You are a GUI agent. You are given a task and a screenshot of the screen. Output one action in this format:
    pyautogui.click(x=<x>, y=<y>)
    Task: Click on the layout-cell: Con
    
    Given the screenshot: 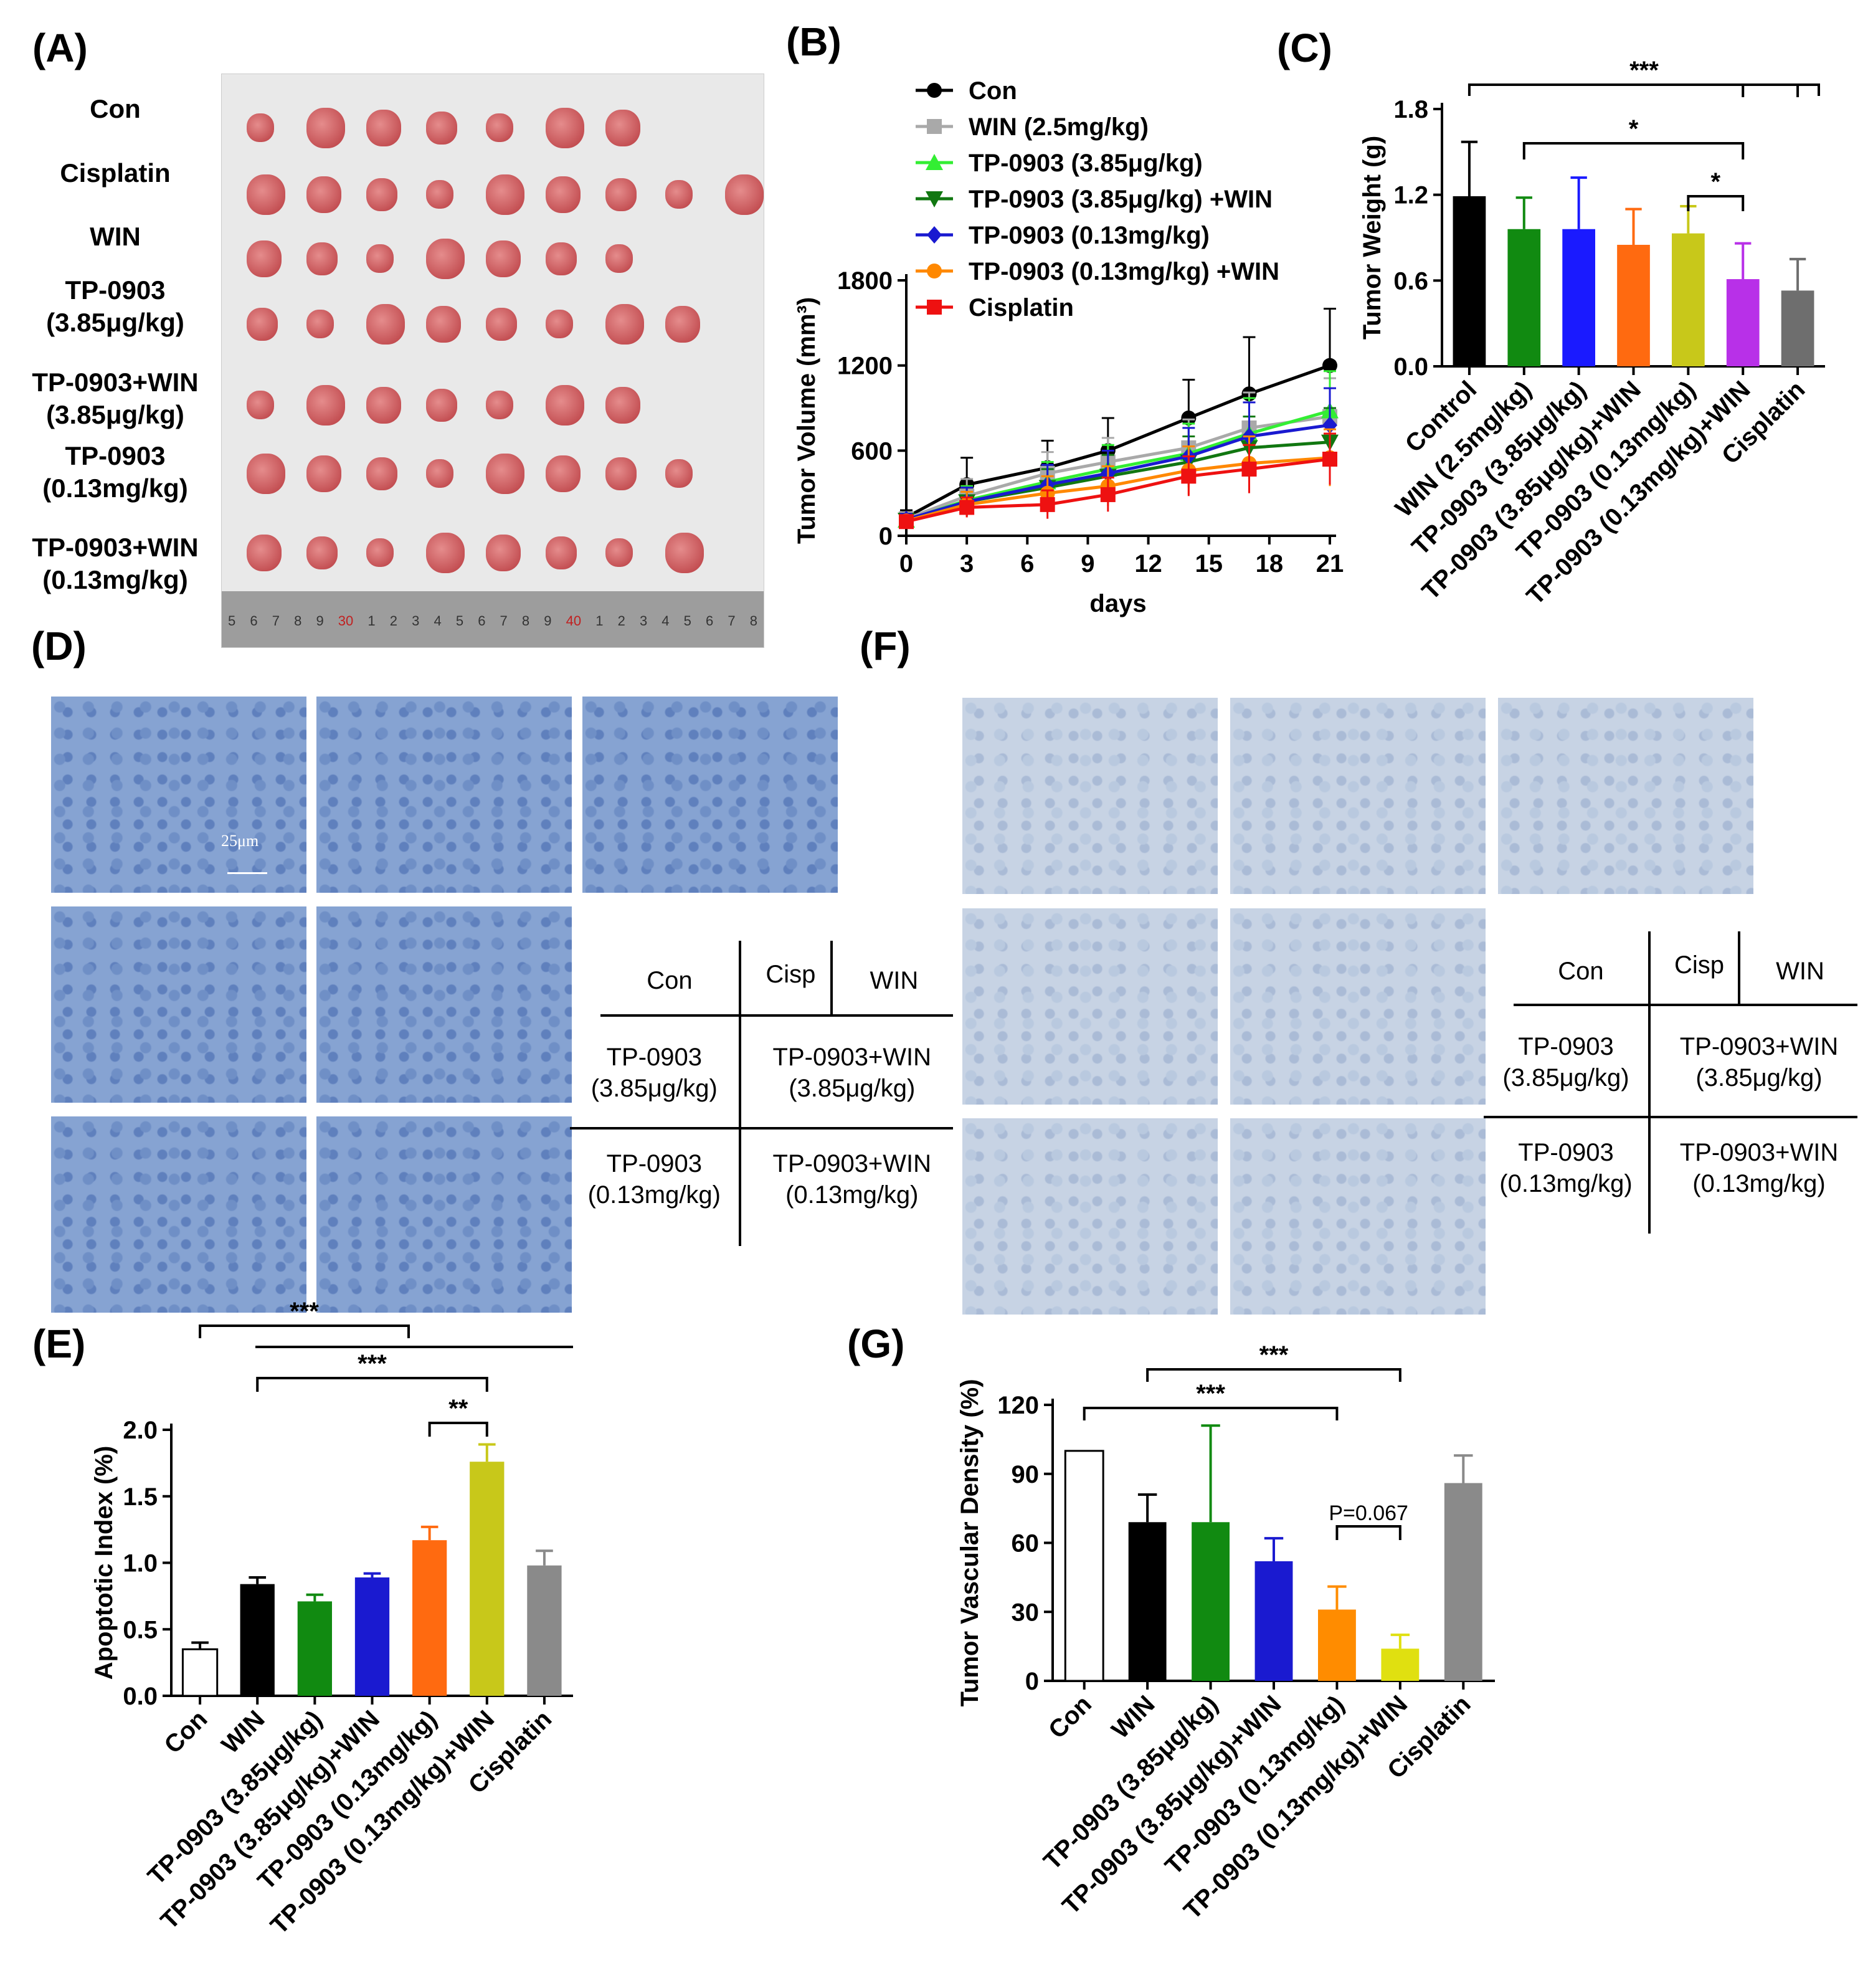 What is the action you would take?
    pyautogui.click(x=1581, y=971)
    